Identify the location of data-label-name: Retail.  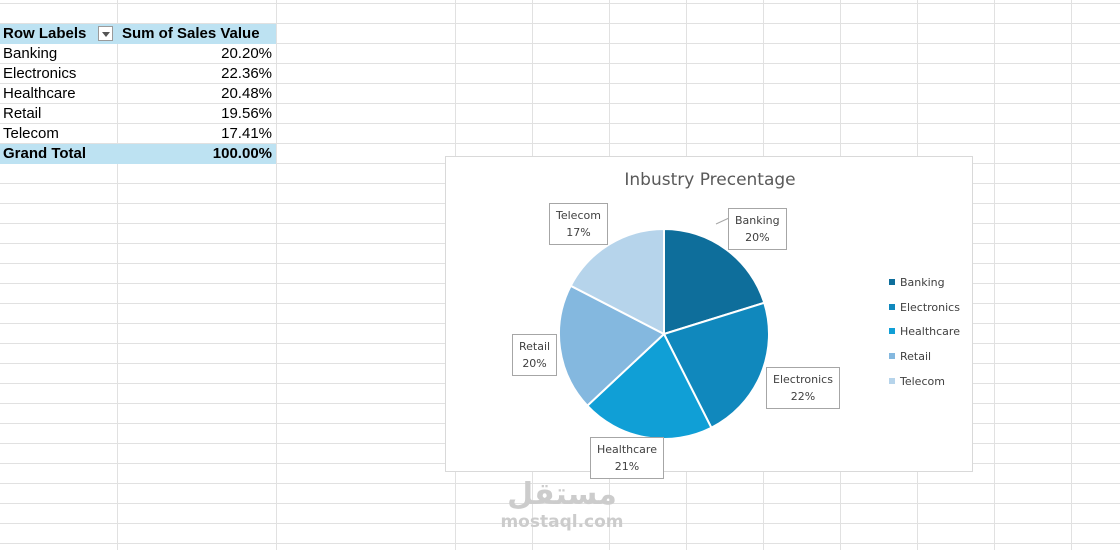
(535, 346).